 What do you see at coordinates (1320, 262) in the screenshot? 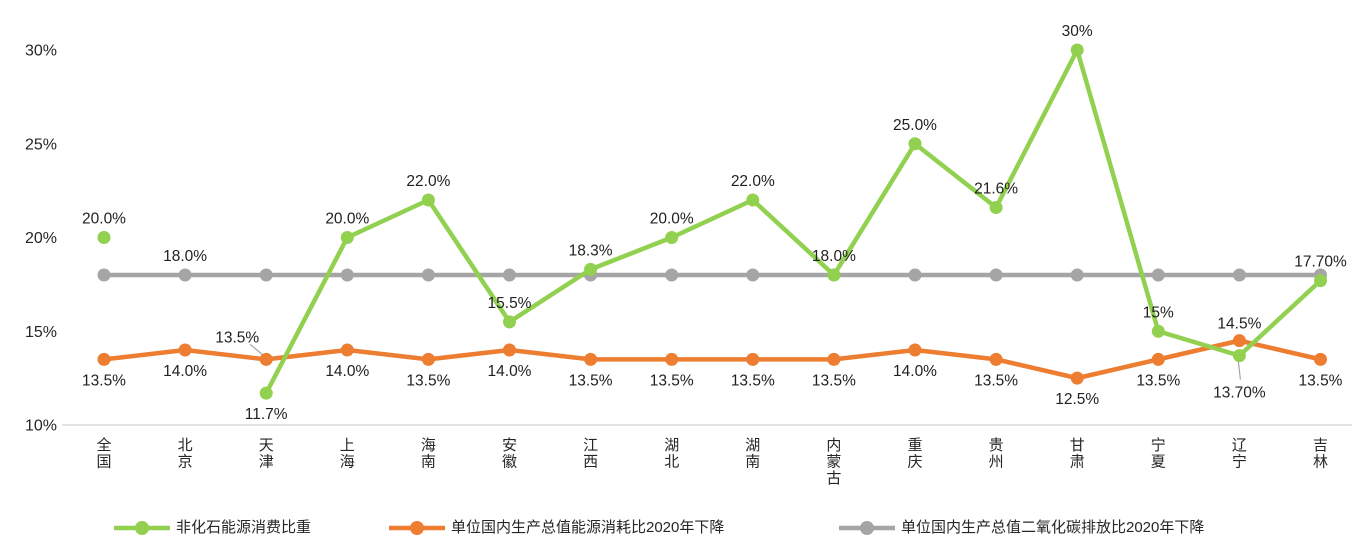
I see `data-point-label: 17.70%` at bounding box center [1320, 262].